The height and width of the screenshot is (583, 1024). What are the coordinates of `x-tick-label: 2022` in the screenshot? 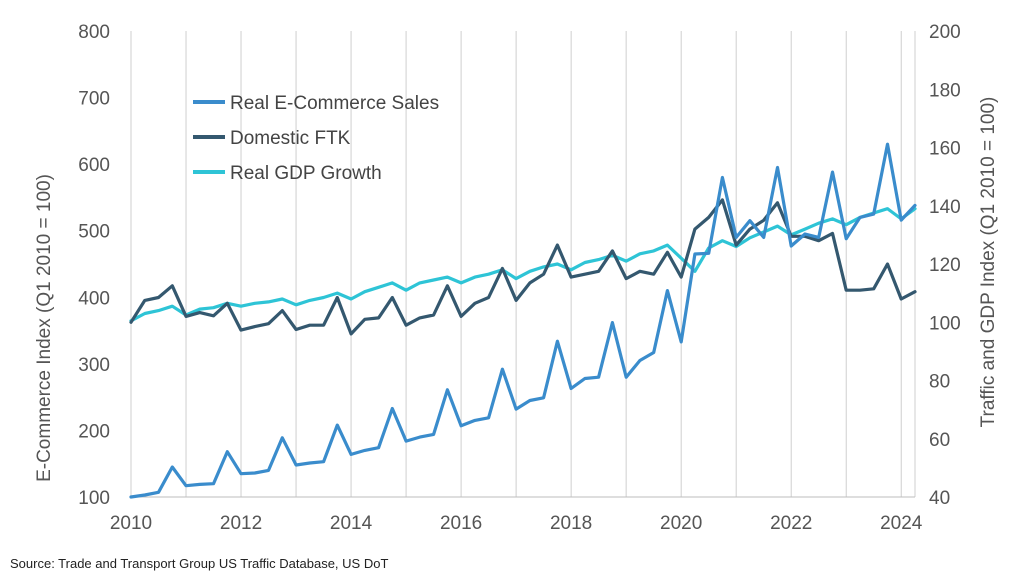 It's located at (791, 523).